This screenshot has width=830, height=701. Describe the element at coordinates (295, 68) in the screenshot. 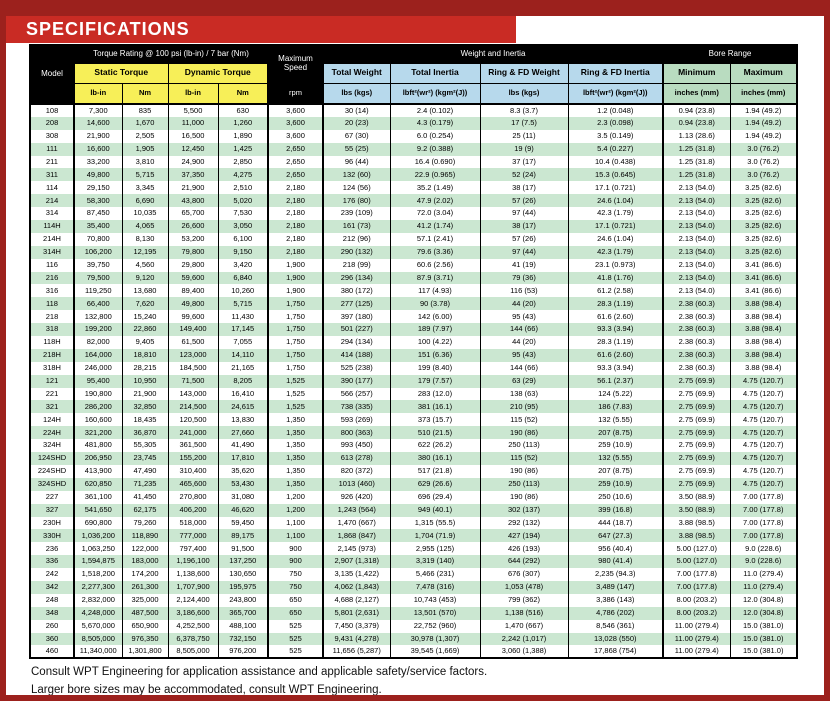

I see `max-speed-line2: Speed` at that location.